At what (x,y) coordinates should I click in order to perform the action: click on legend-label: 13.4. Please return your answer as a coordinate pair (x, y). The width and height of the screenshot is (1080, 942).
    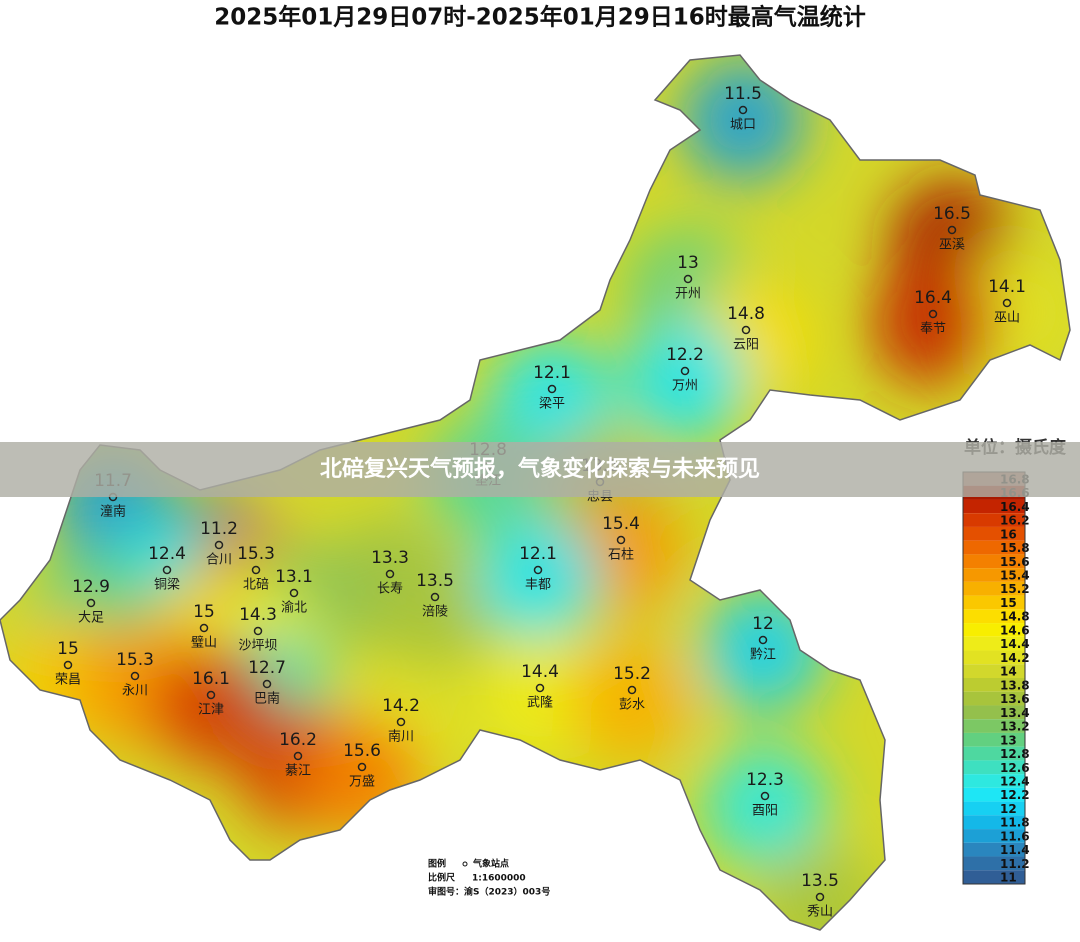
    Looking at the image, I should click on (1015, 713).